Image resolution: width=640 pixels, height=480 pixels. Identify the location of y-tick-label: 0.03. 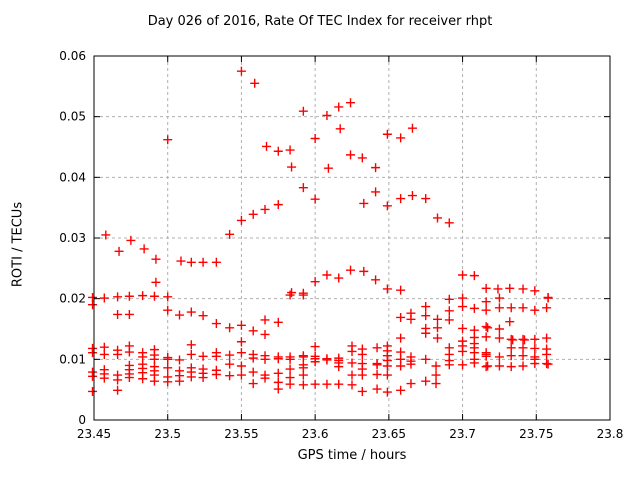
(72, 238).